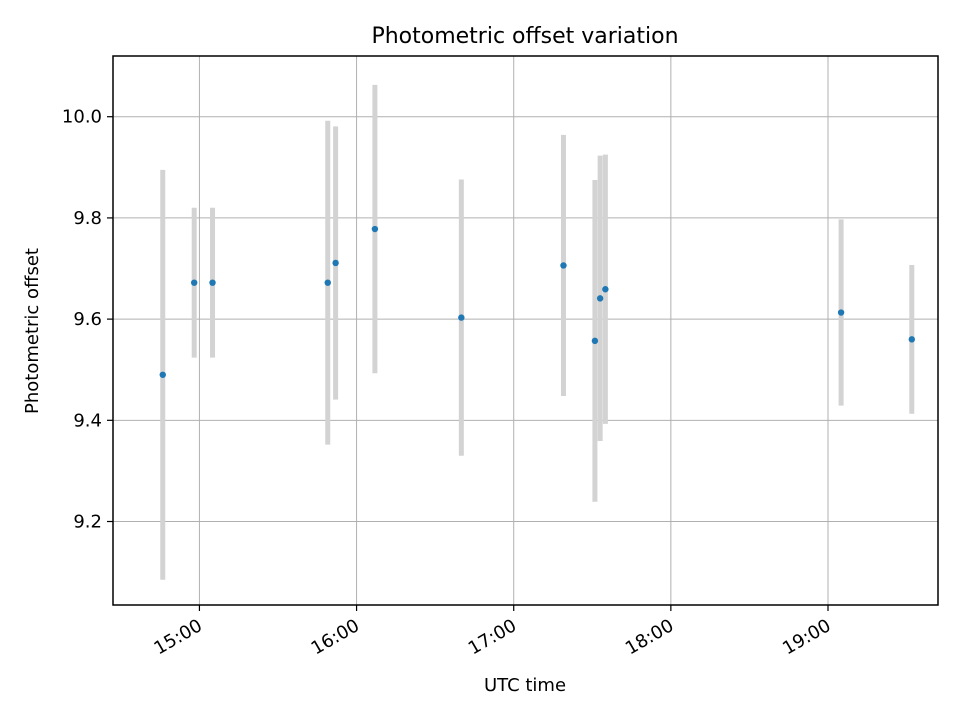 The width and height of the screenshot is (960, 724). What do you see at coordinates (87, 420) in the screenshot?
I see `y-tick-label: 9.4` at bounding box center [87, 420].